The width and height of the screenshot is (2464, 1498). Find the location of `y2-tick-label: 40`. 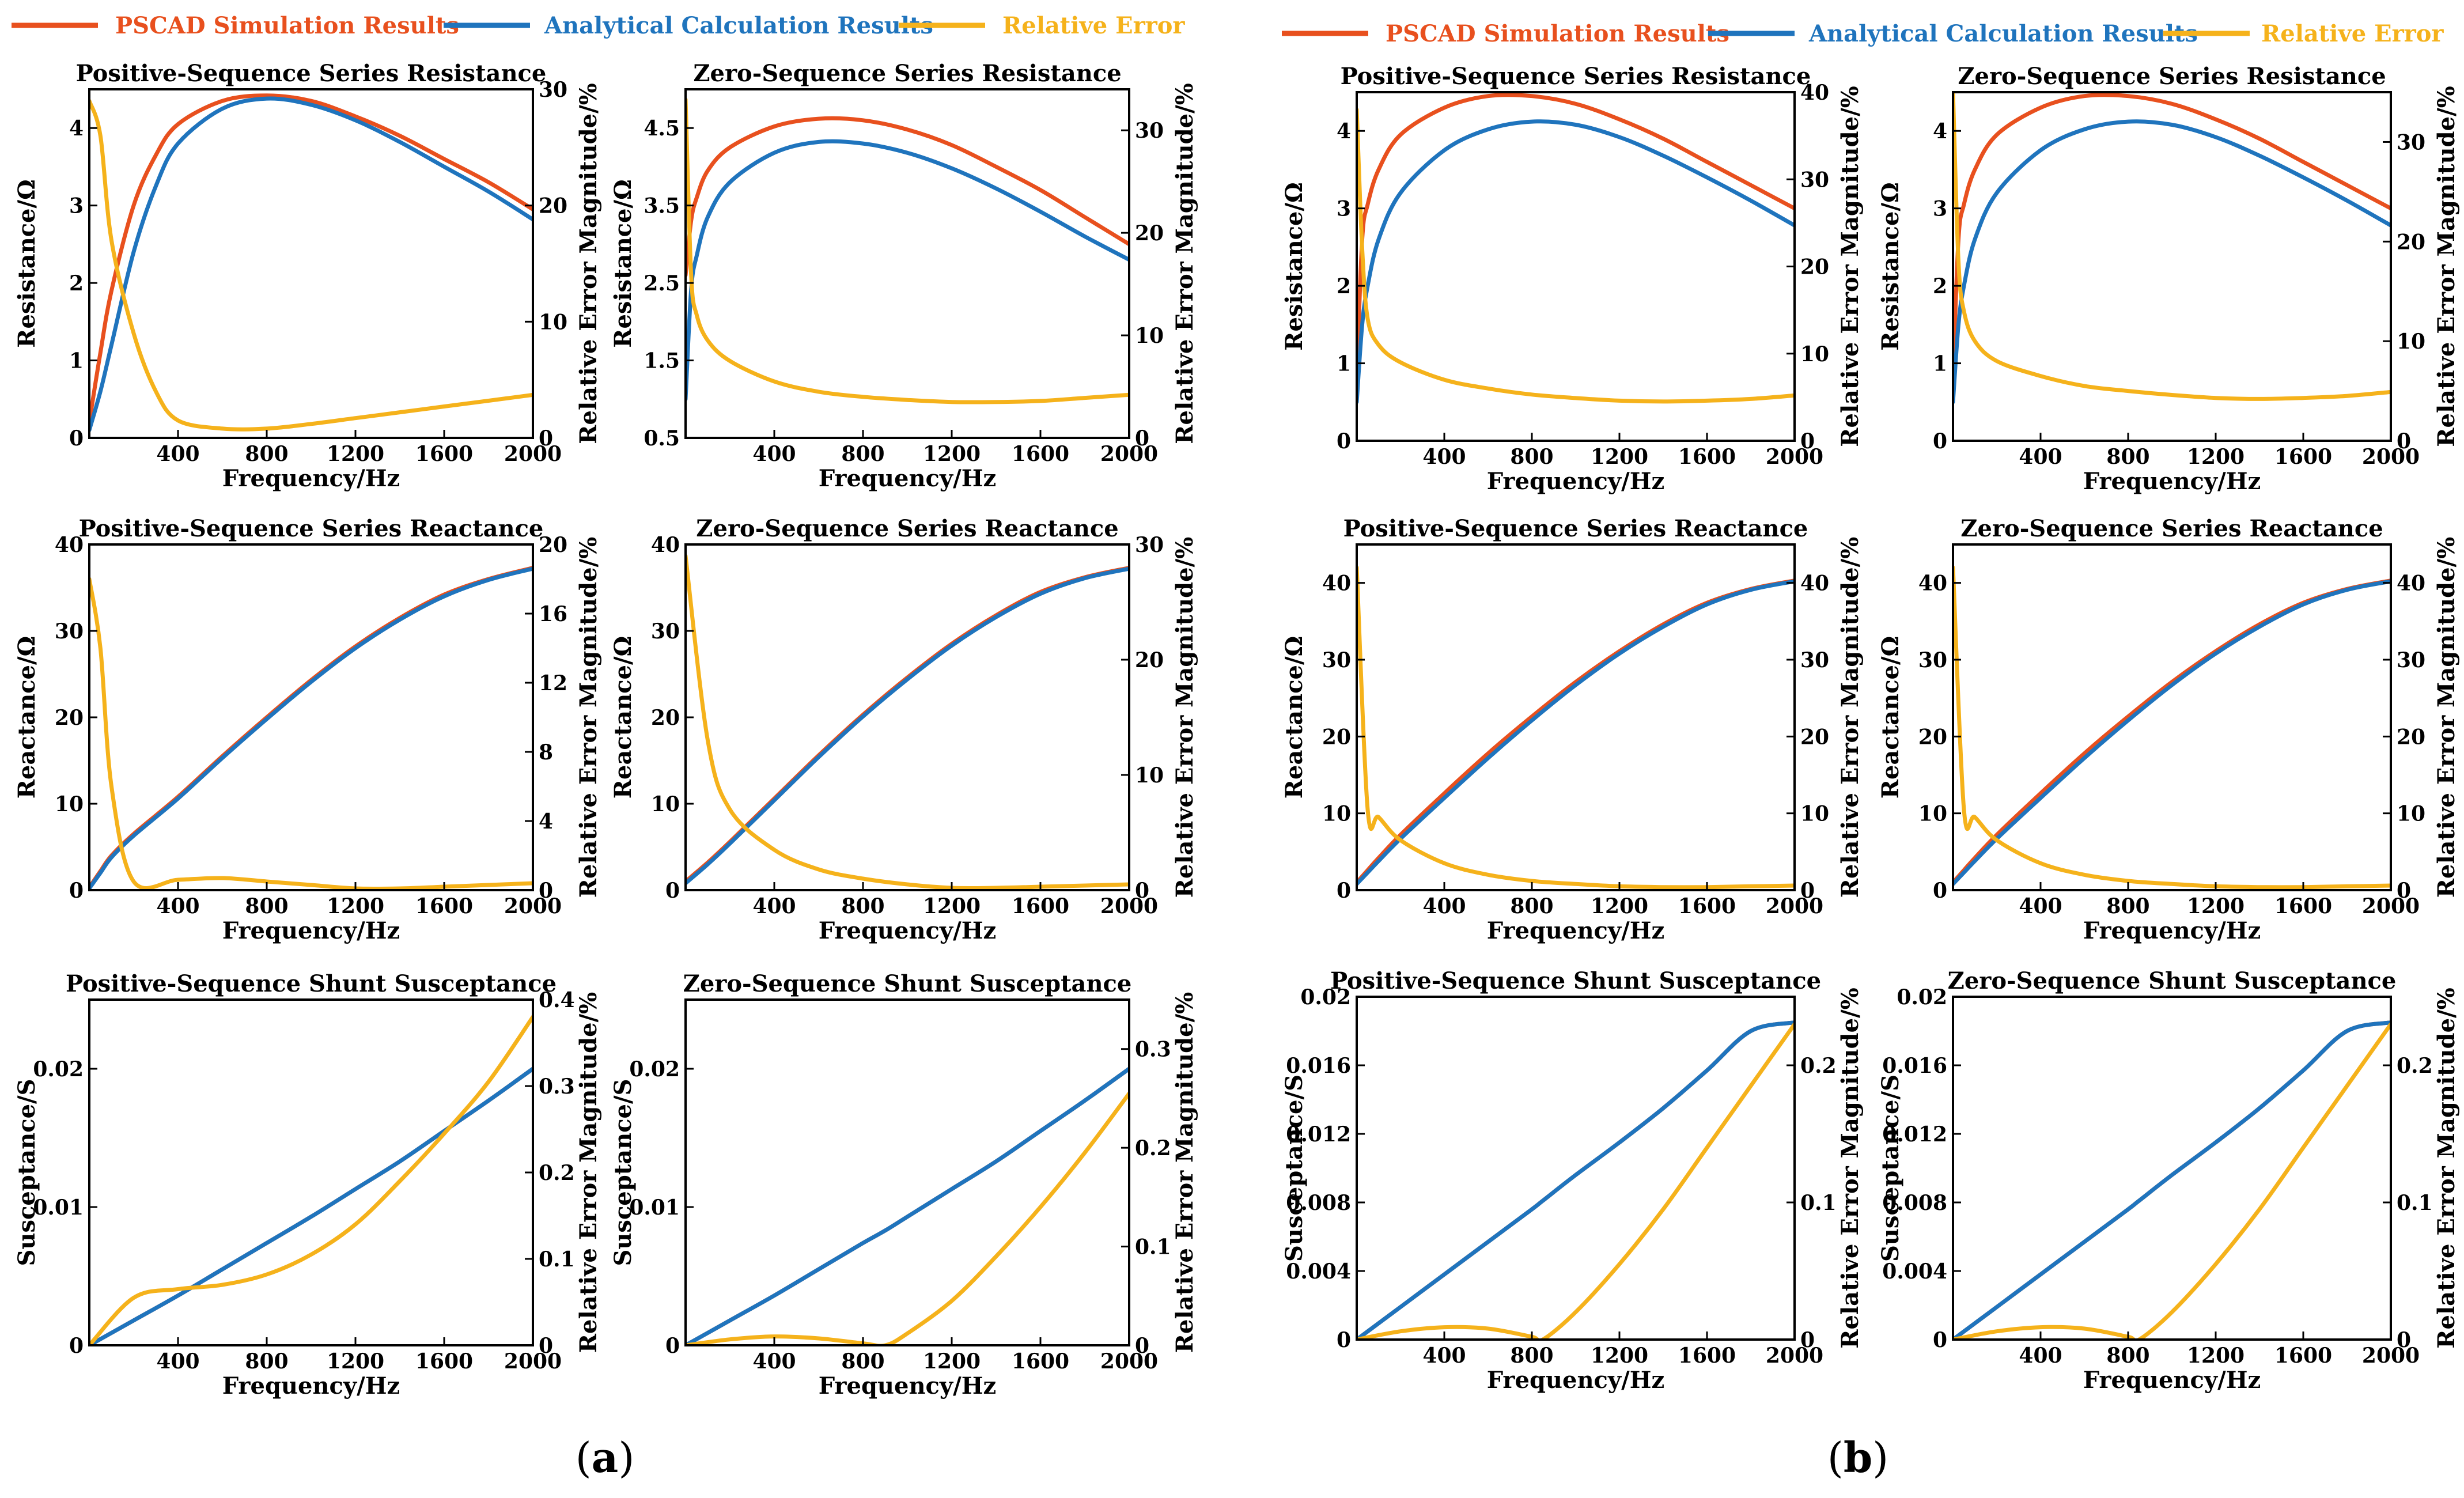

y2-tick-label: 40 is located at coordinates (1815, 584).